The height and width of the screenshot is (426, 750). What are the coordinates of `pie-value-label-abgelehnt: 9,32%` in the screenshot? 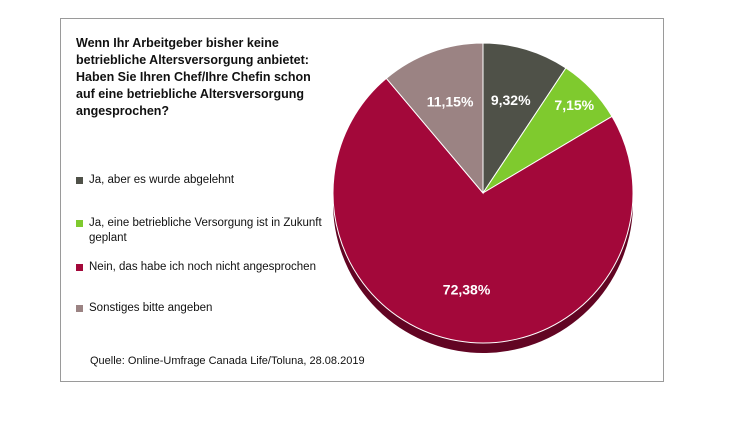 It's located at (511, 100).